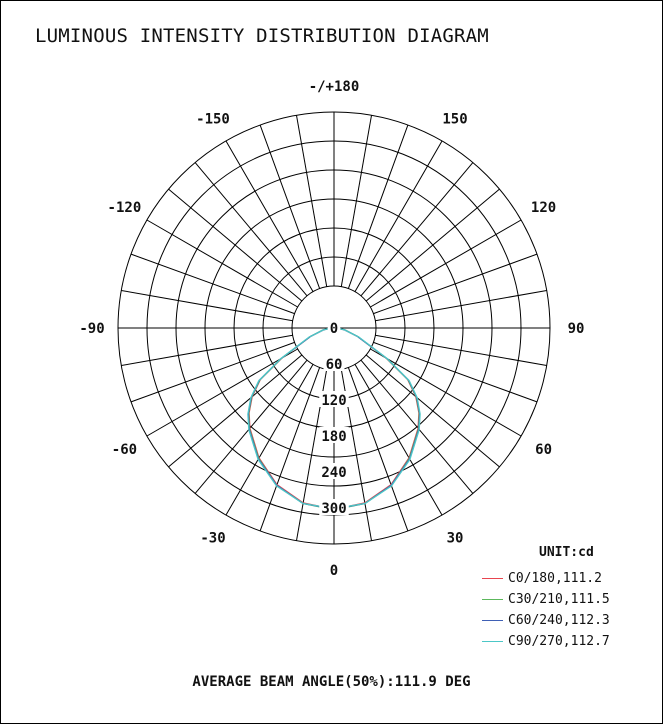  What do you see at coordinates (576, 329) in the screenshot?
I see `angle-label: 90` at bounding box center [576, 329].